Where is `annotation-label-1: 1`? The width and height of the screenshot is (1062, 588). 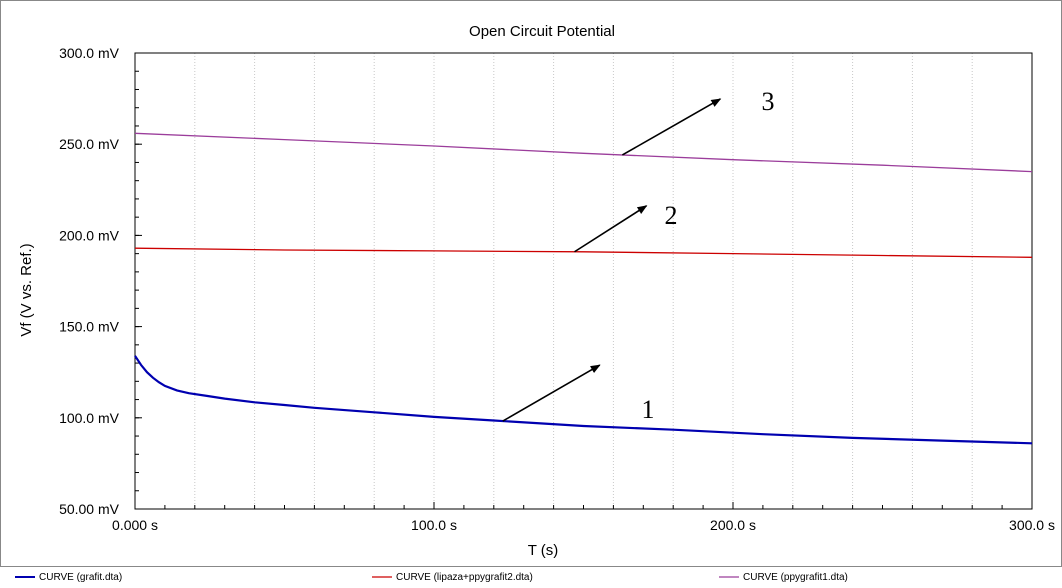 annotation-label-1: 1 is located at coordinates (648, 409).